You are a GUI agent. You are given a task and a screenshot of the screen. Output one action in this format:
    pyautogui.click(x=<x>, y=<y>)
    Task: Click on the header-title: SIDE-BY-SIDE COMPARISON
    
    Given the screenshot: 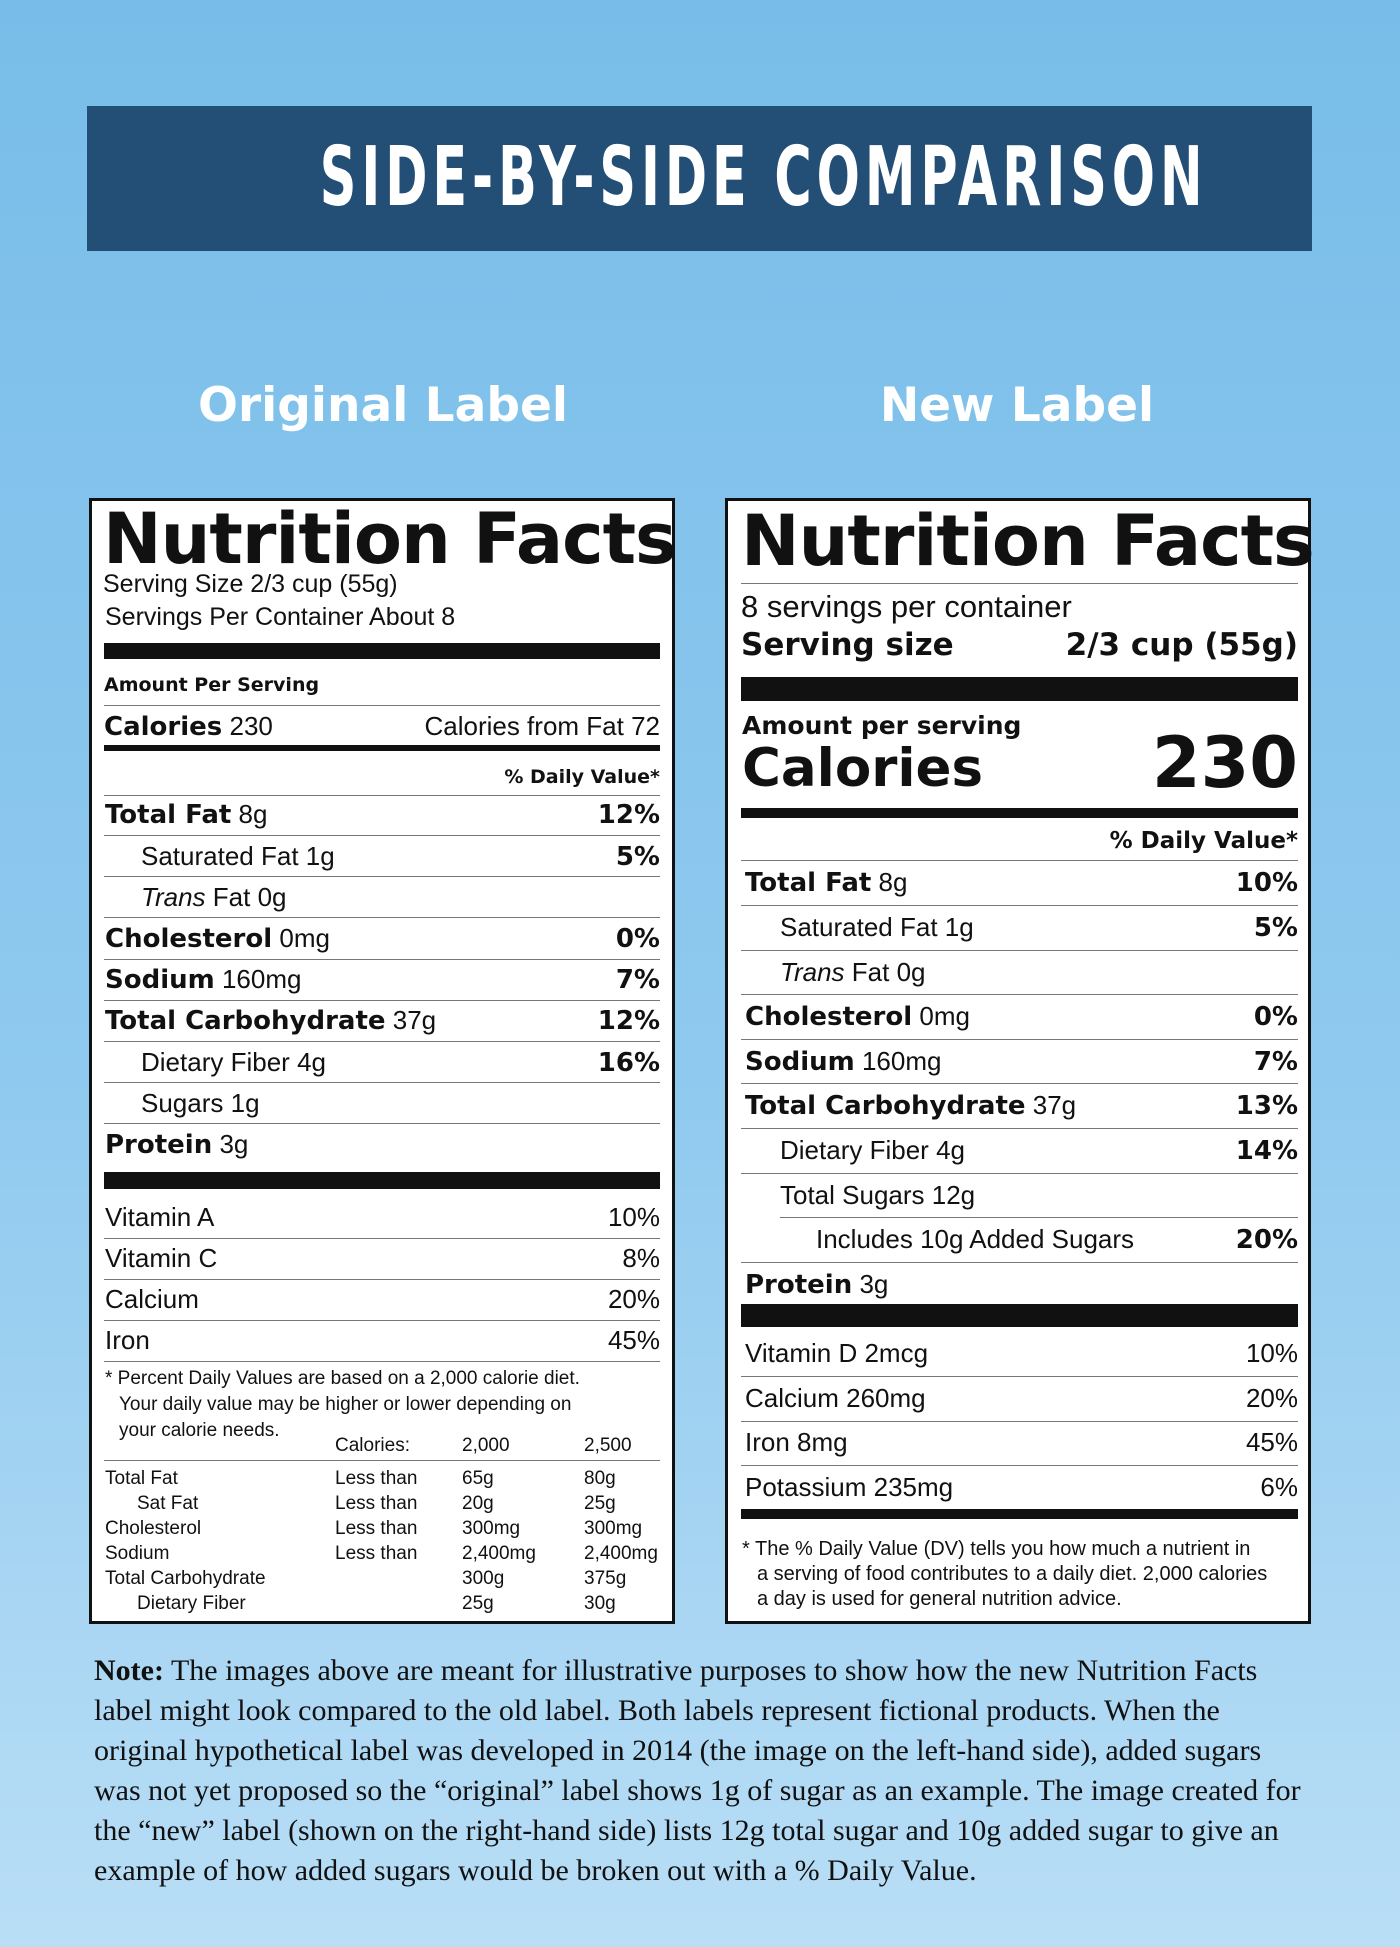 What is the action you would take?
    pyautogui.click(x=763, y=177)
    